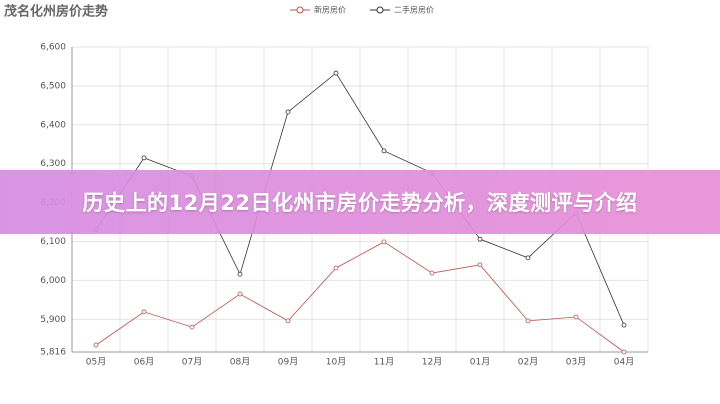 The image size is (720, 404). What do you see at coordinates (96, 362) in the screenshot?
I see `x-tick-label: 05月` at bounding box center [96, 362].